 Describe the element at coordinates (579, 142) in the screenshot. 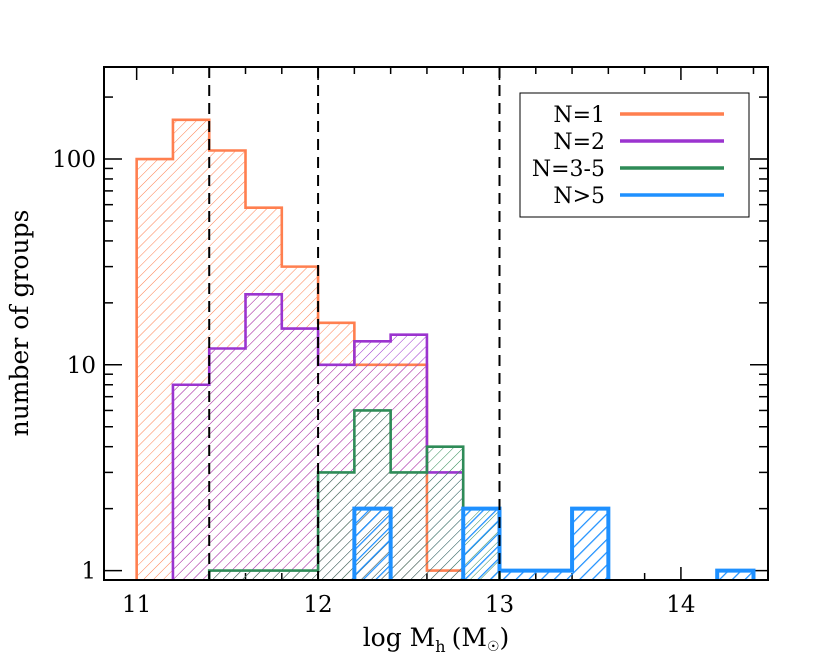

I see `legend-label: N=2` at that location.